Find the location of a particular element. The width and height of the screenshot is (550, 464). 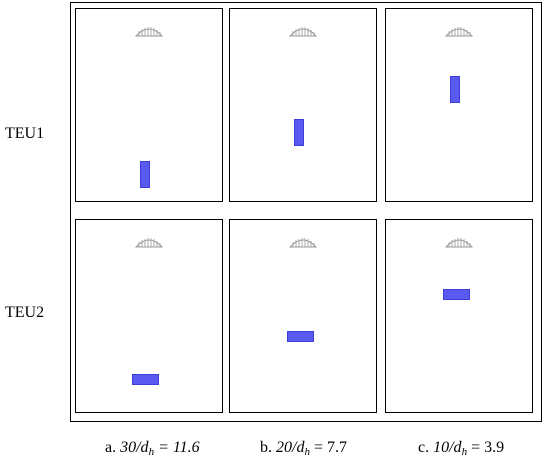

caption-col-b: b. 20/dh = 7.7 is located at coordinates (303, 448).